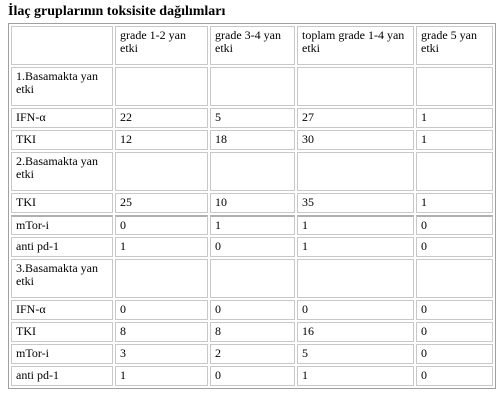 The width and height of the screenshot is (500, 410). Describe the element at coordinates (62, 86) in the screenshot. I see `section-label: 1.Basamakta yan etki` at that location.